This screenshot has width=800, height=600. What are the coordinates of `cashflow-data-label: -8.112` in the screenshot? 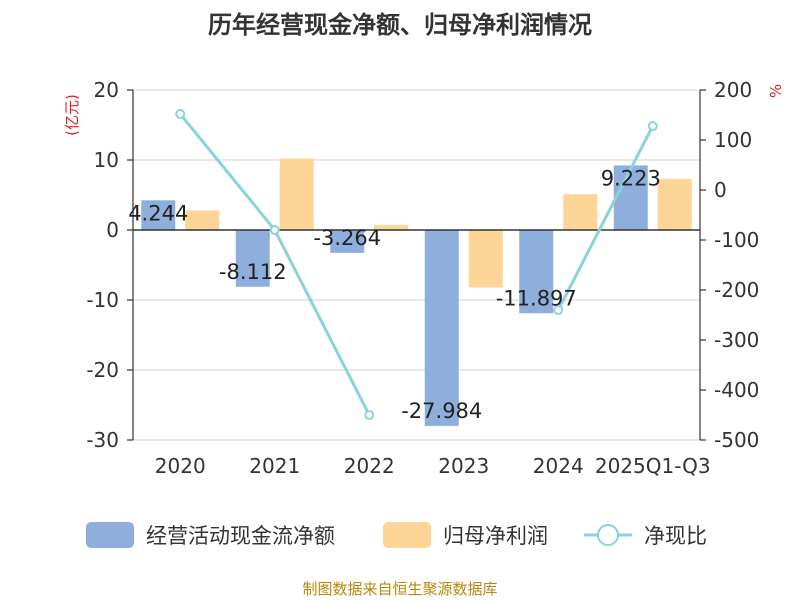 It's located at (253, 272).